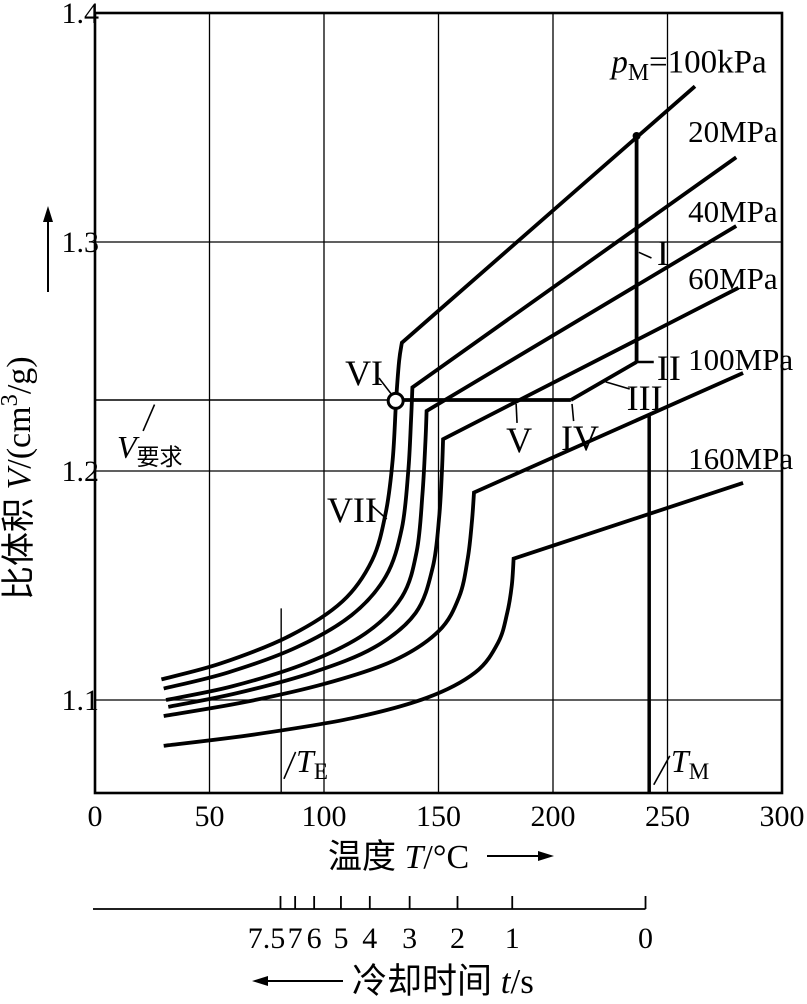  What do you see at coordinates (520, 270) in the screenshot?
I see `process-path` at bounding box center [520, 270].